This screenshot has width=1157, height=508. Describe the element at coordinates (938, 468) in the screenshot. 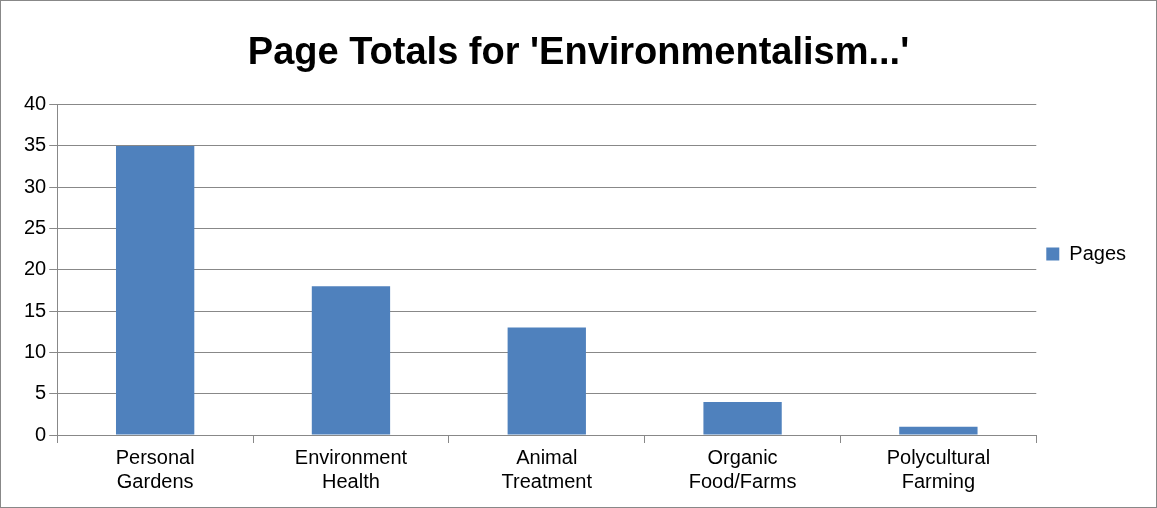

I see `x-tick-label: Polycultural Farming` at that location.